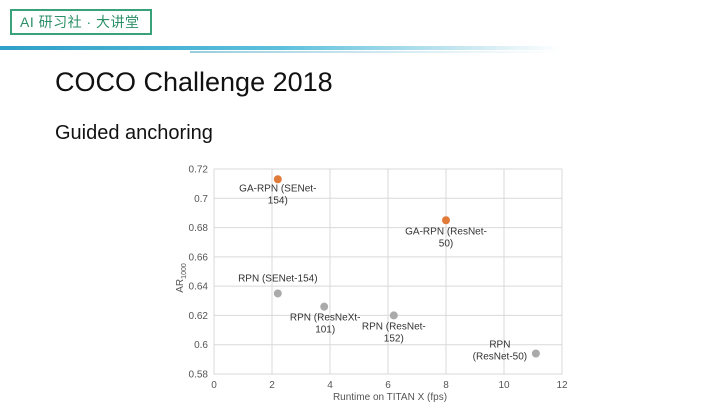 This screenshot has height=406, width=712. Describe the element at coordinates (388, 385) in the screenshot. I see `x-tick-label: 6` at that location.